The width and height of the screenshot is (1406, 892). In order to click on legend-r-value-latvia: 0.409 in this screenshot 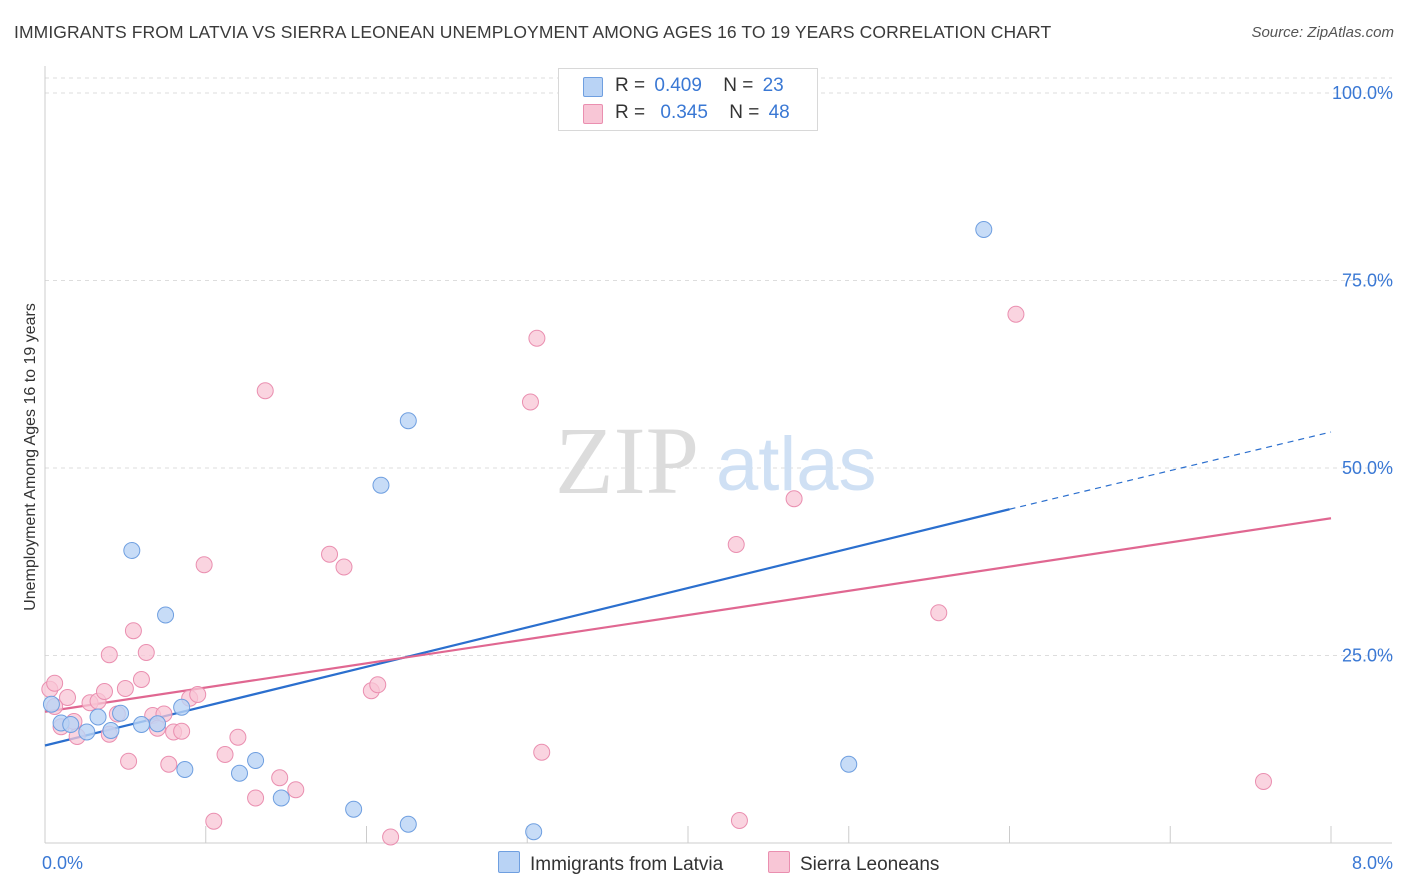, I will do `click(678, 85)`.